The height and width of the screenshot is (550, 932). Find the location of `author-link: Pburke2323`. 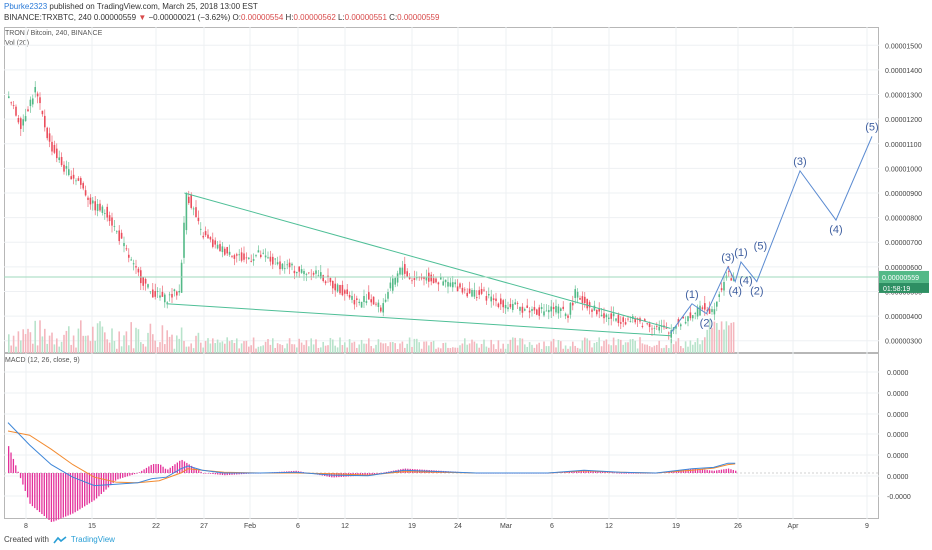

author-link: Pburke2323 is located at coordinates (26, 6).